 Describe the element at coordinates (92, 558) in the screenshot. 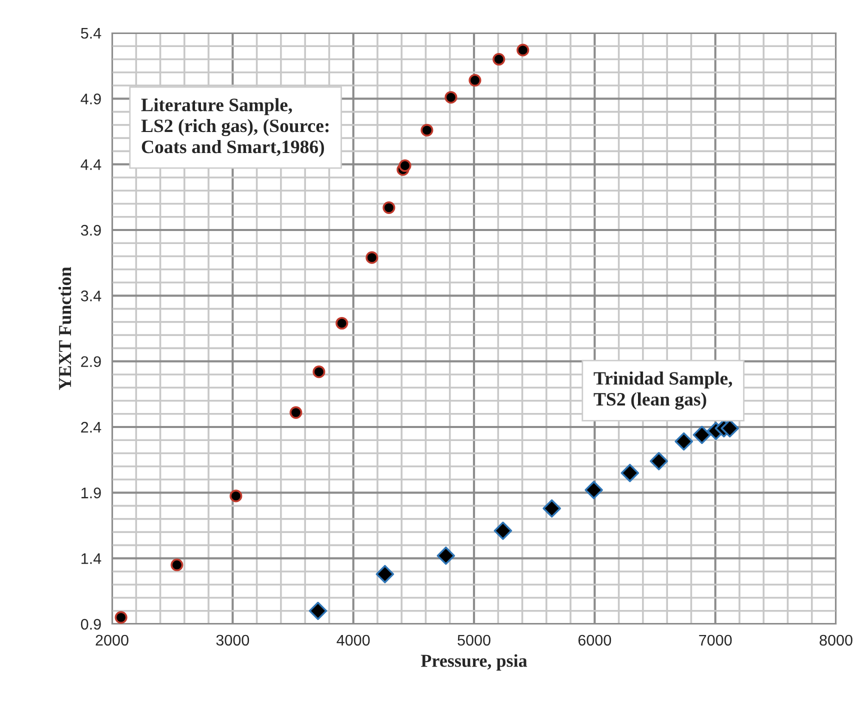

I see `y-tick-label: 1.4` at that location.